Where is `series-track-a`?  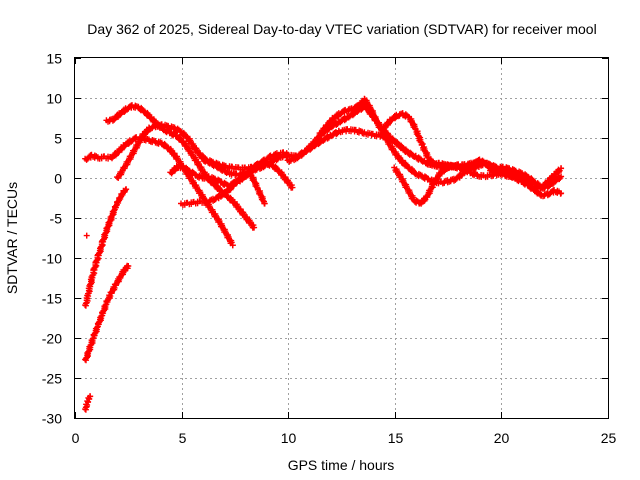
series-track-a is located at coordinates (106, 247).